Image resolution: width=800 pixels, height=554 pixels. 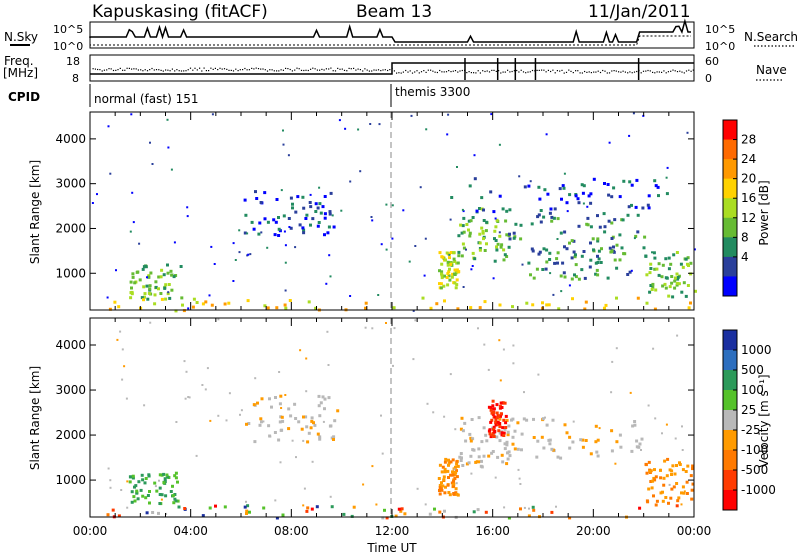 What do you see at coordinates (391, 547) in the screenshot?
I see `x-axis-title: Time UT` at bounding box center [391, 547].